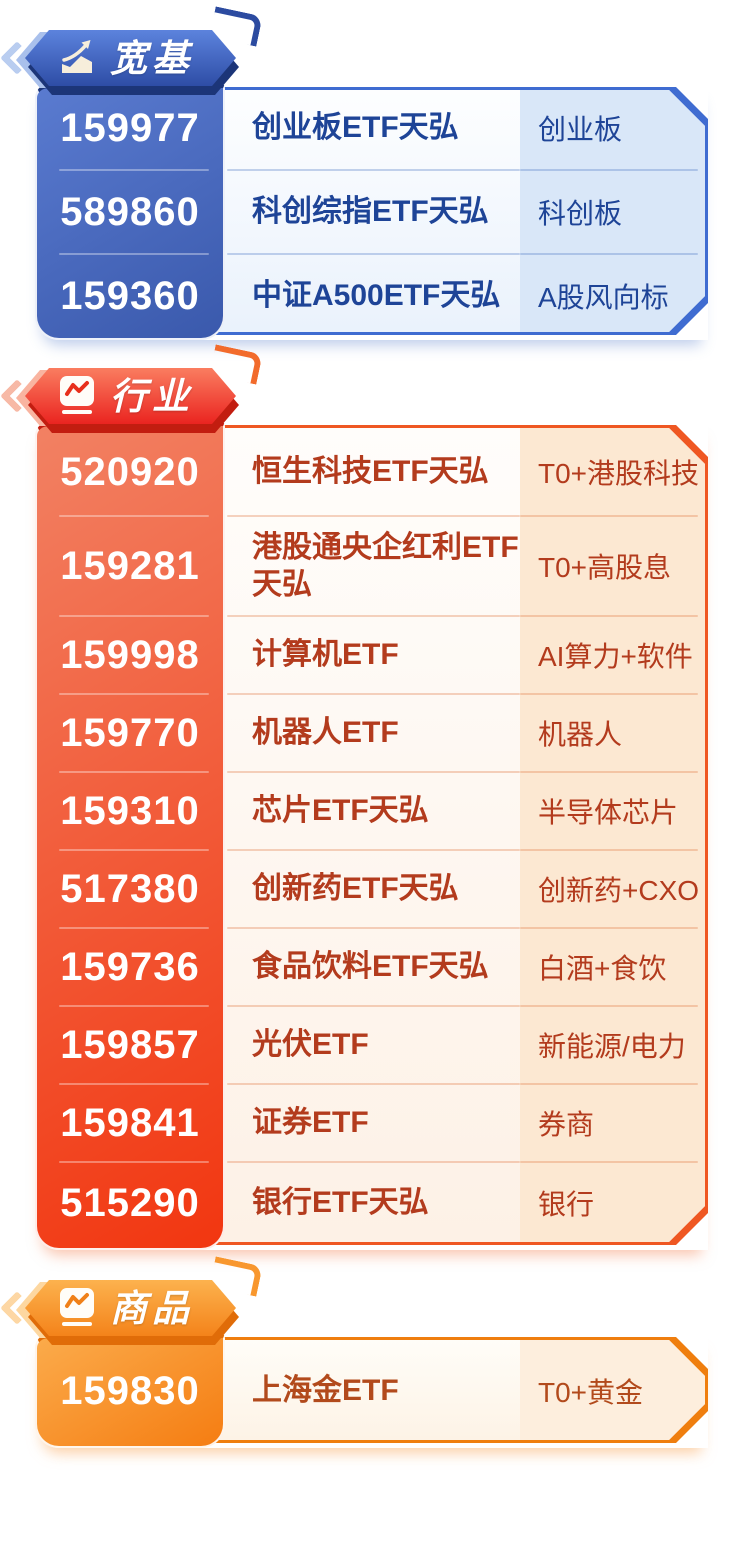 The height and width of the screenshot is (1565, 750). What do you see at coordinates (580, 129) in the screenshot?
I see `etf-tag: 创业板` at bounding box center [580, 129].